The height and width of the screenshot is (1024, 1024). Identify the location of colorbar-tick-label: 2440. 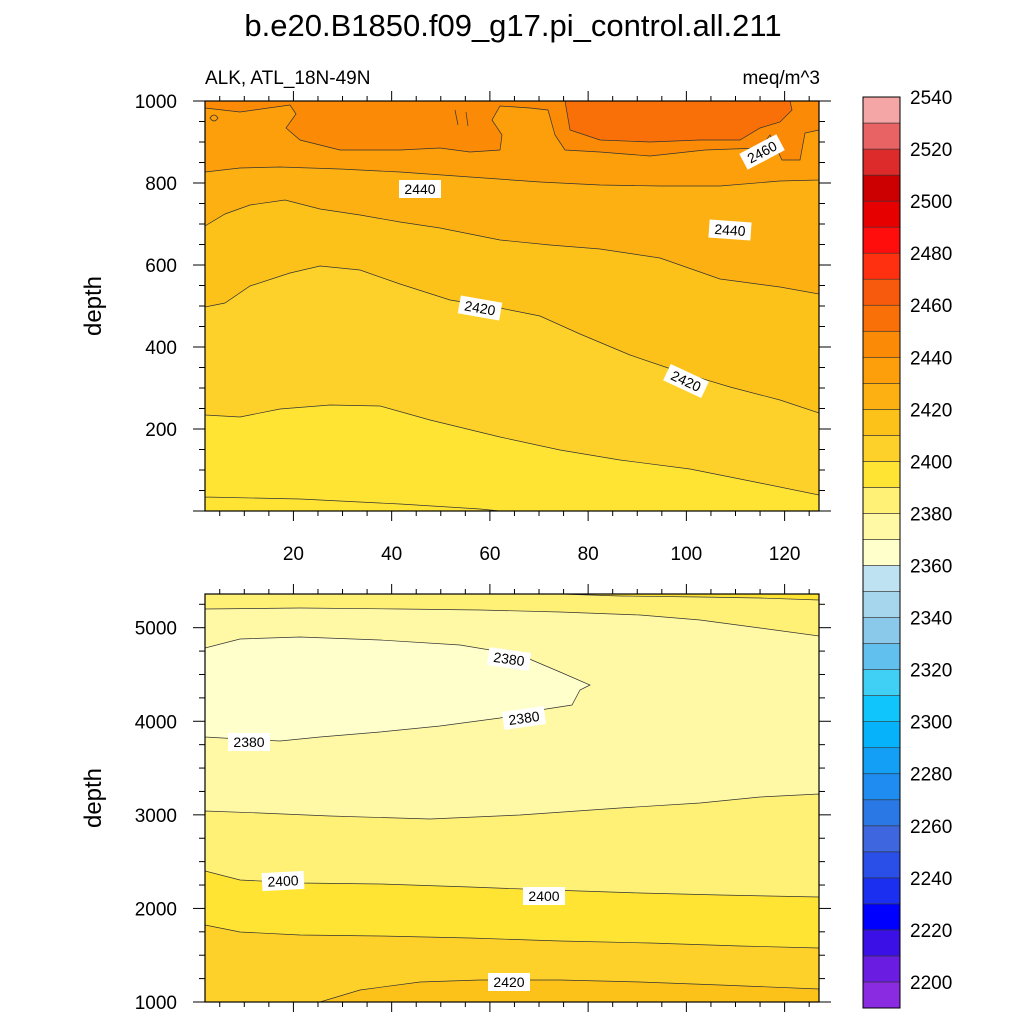
(931, 358).